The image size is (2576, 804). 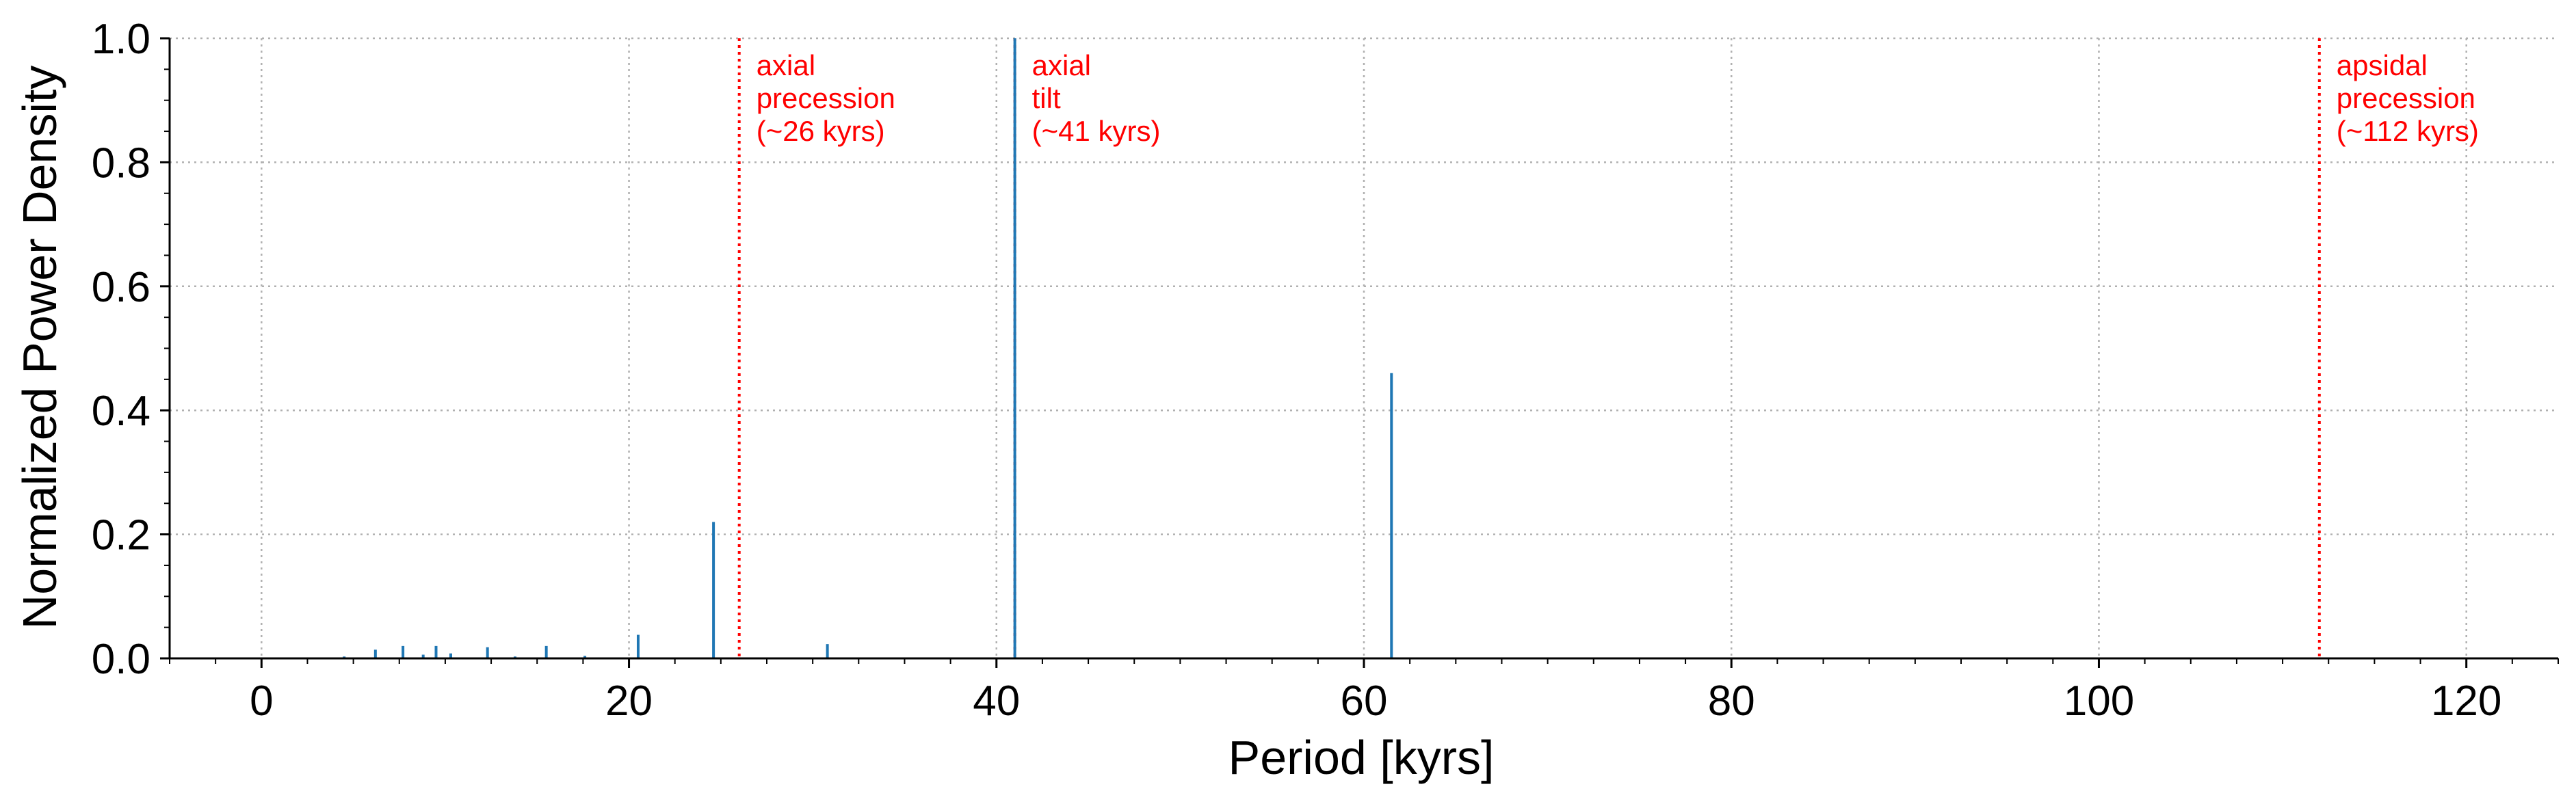 I want to click on annotation-line: apsidal, so click(x=2382, y=65).